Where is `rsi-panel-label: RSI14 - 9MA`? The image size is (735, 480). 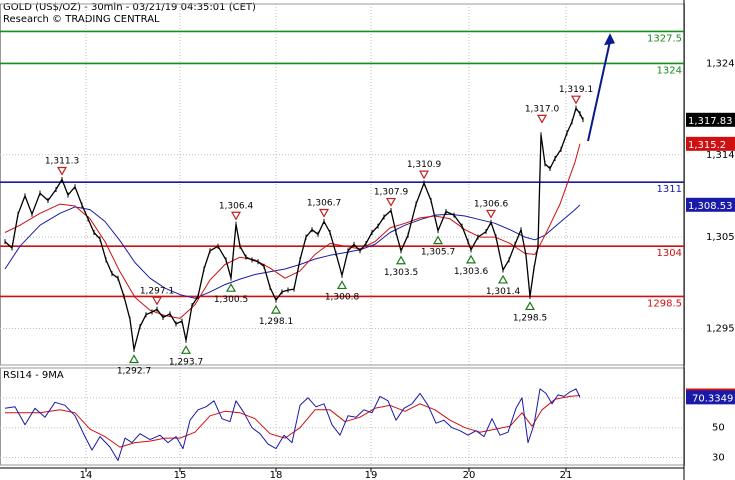 rsi-panel-label: RSI14 - 9MA is located at coordinates (33, 375).